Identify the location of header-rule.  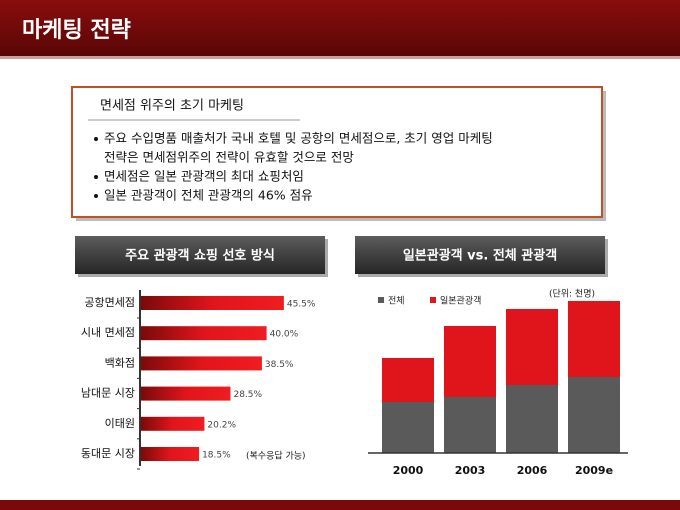
(340, 57).